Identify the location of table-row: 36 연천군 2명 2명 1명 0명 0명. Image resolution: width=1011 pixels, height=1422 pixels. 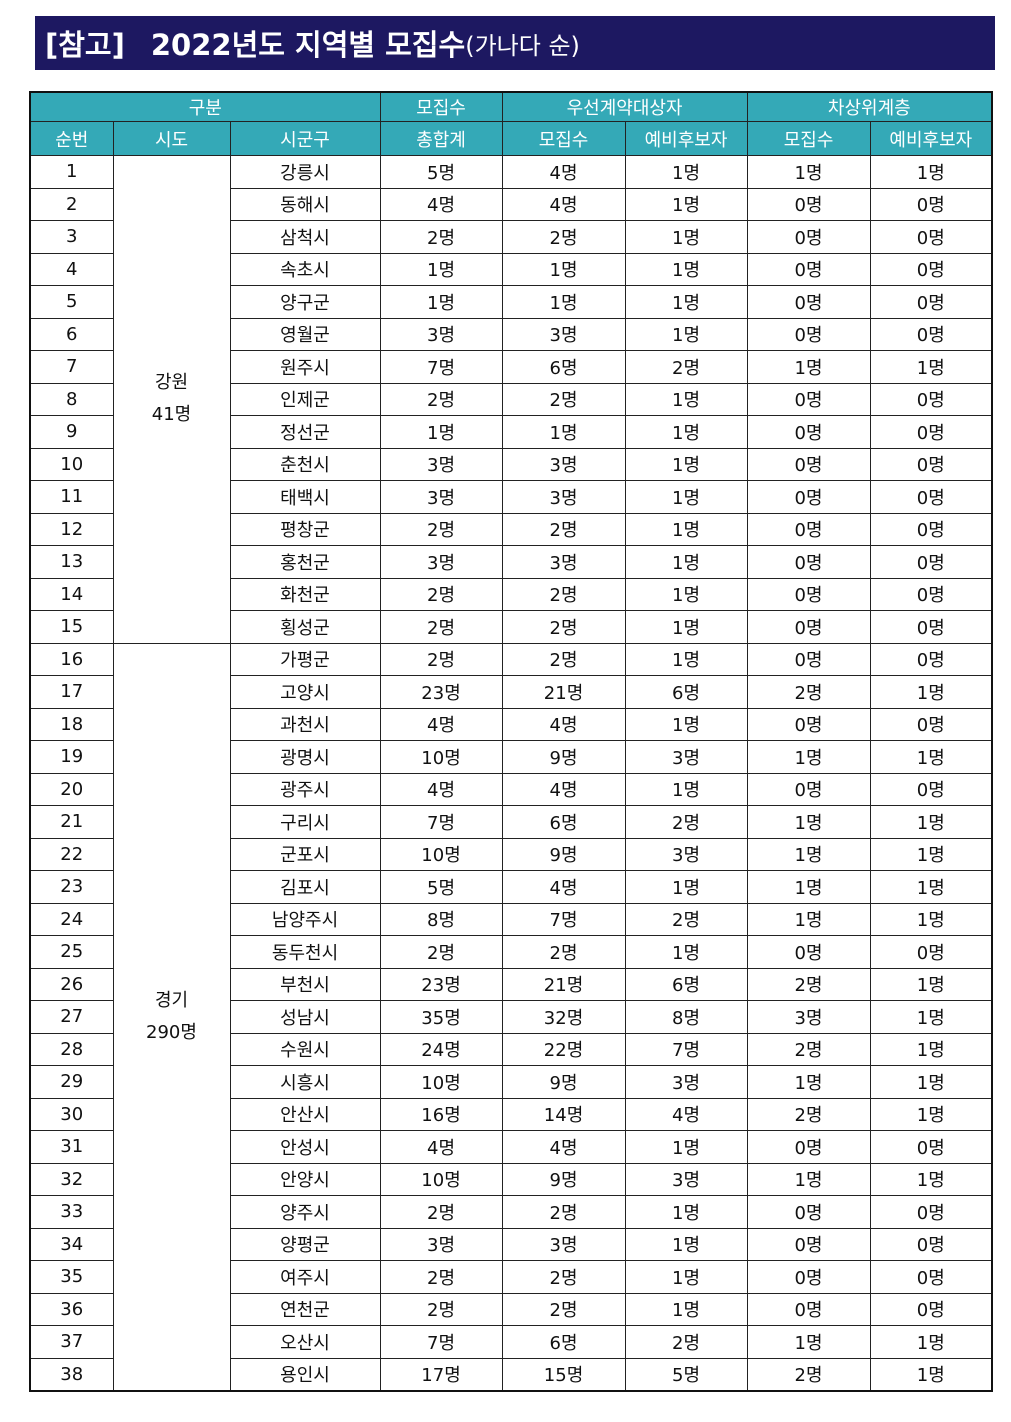
(511, 1309).